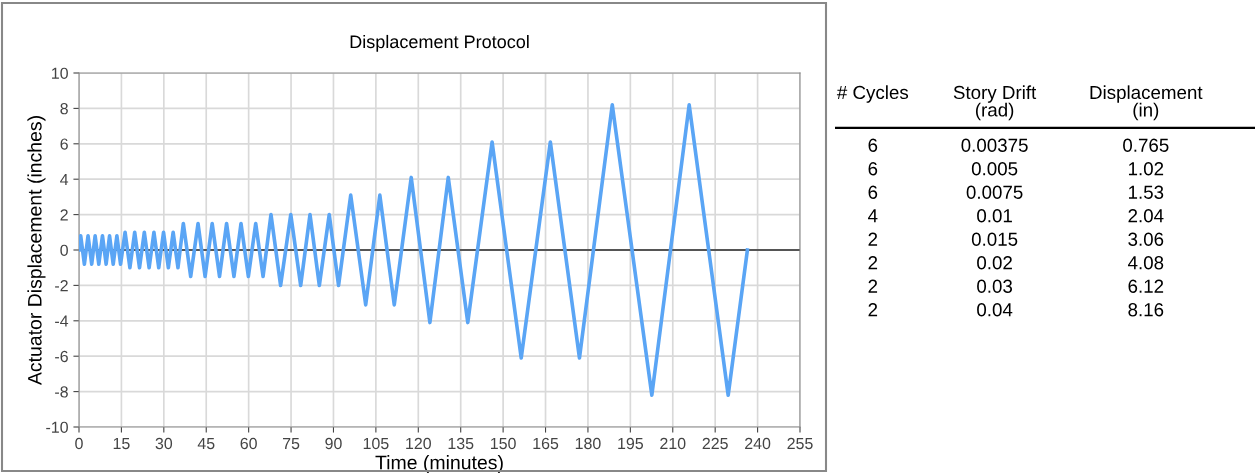 The image size is (1255, 473). What do you see at coordinates (631, 443) in the screenshot?
I see `x-tick-label: 195` at bounding box center [631, 443].